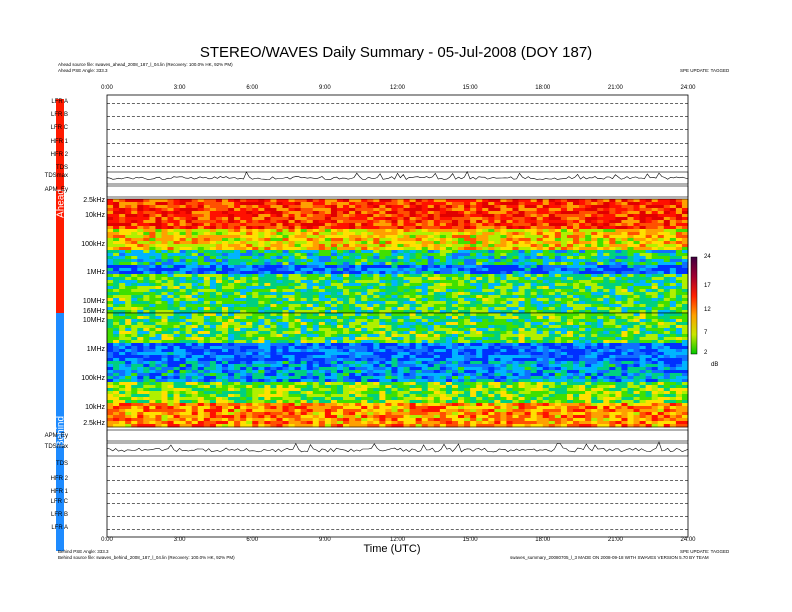 The height and width of the screenshot is (612, 792). I want to click on time-tick-label: 24:00, so click(688, 88).